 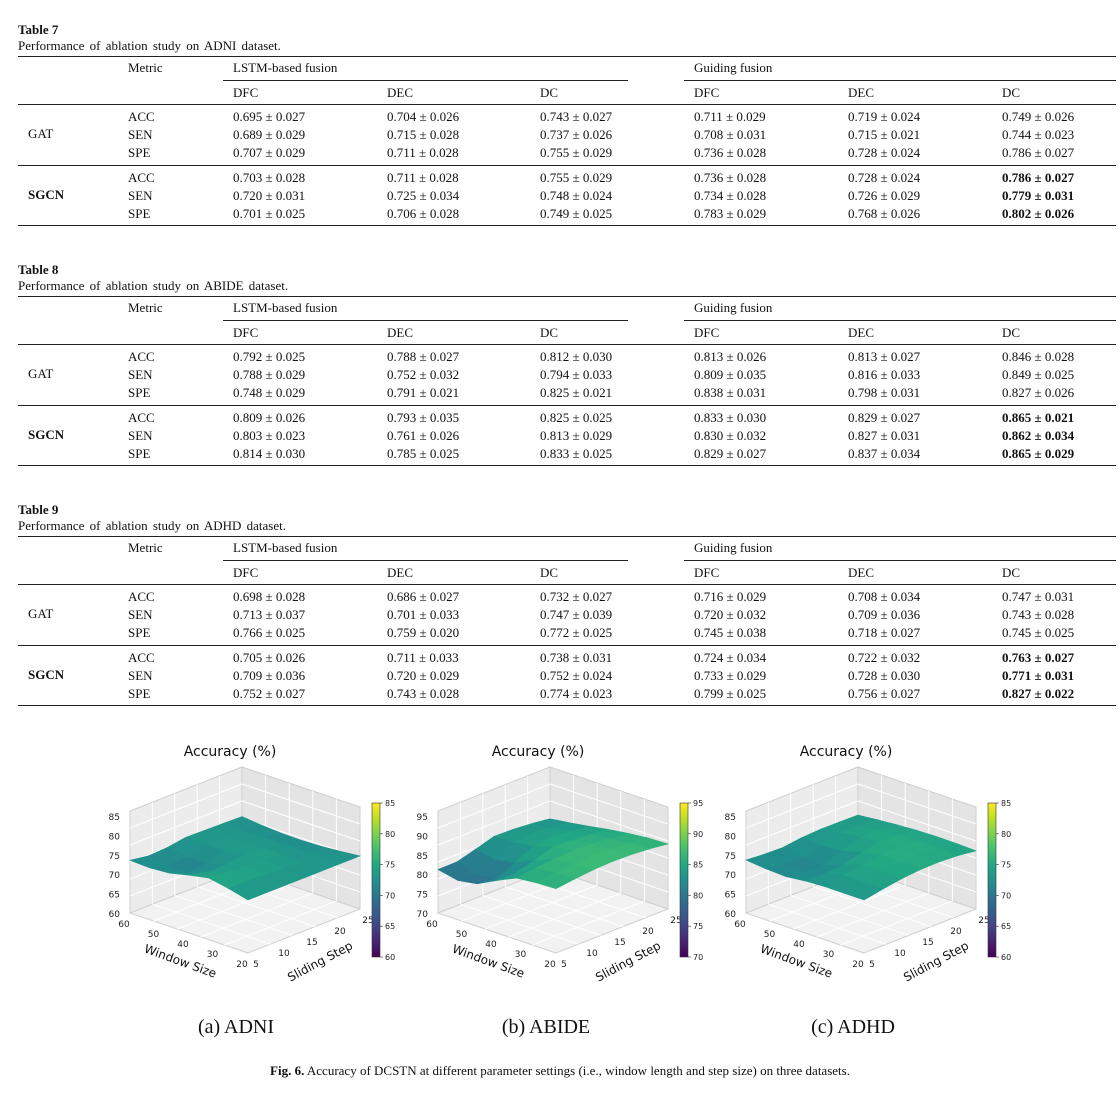 I want to click on value-cell: 0.711 ± 0.029, so click(x=730, y=116).